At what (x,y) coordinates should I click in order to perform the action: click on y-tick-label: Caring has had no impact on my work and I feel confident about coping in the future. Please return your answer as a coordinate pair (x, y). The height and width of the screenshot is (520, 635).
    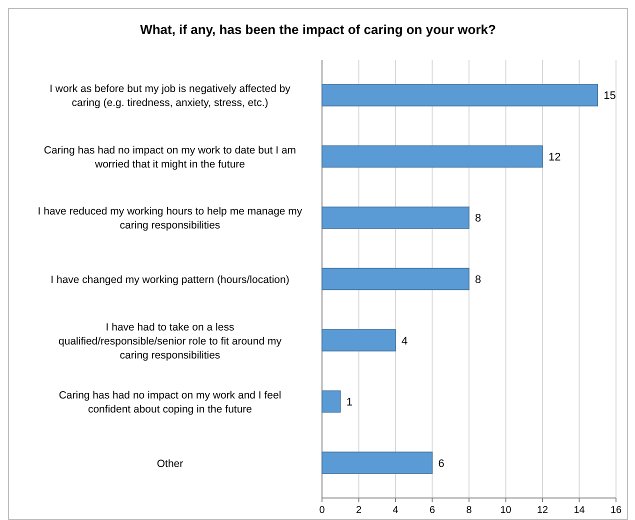
    Looking at the image, I should click on (170, 403).